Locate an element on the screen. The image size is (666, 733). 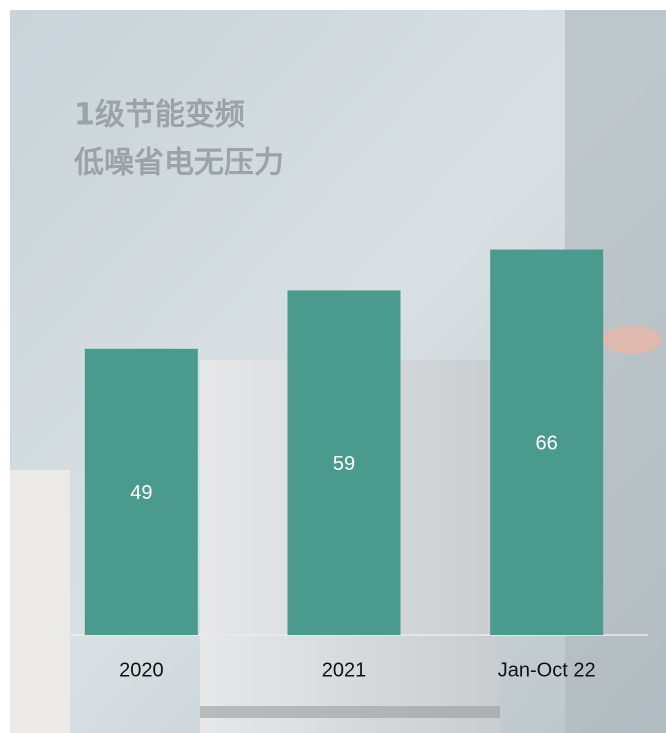
value-label: 49 is located at coordinates (141, 493).